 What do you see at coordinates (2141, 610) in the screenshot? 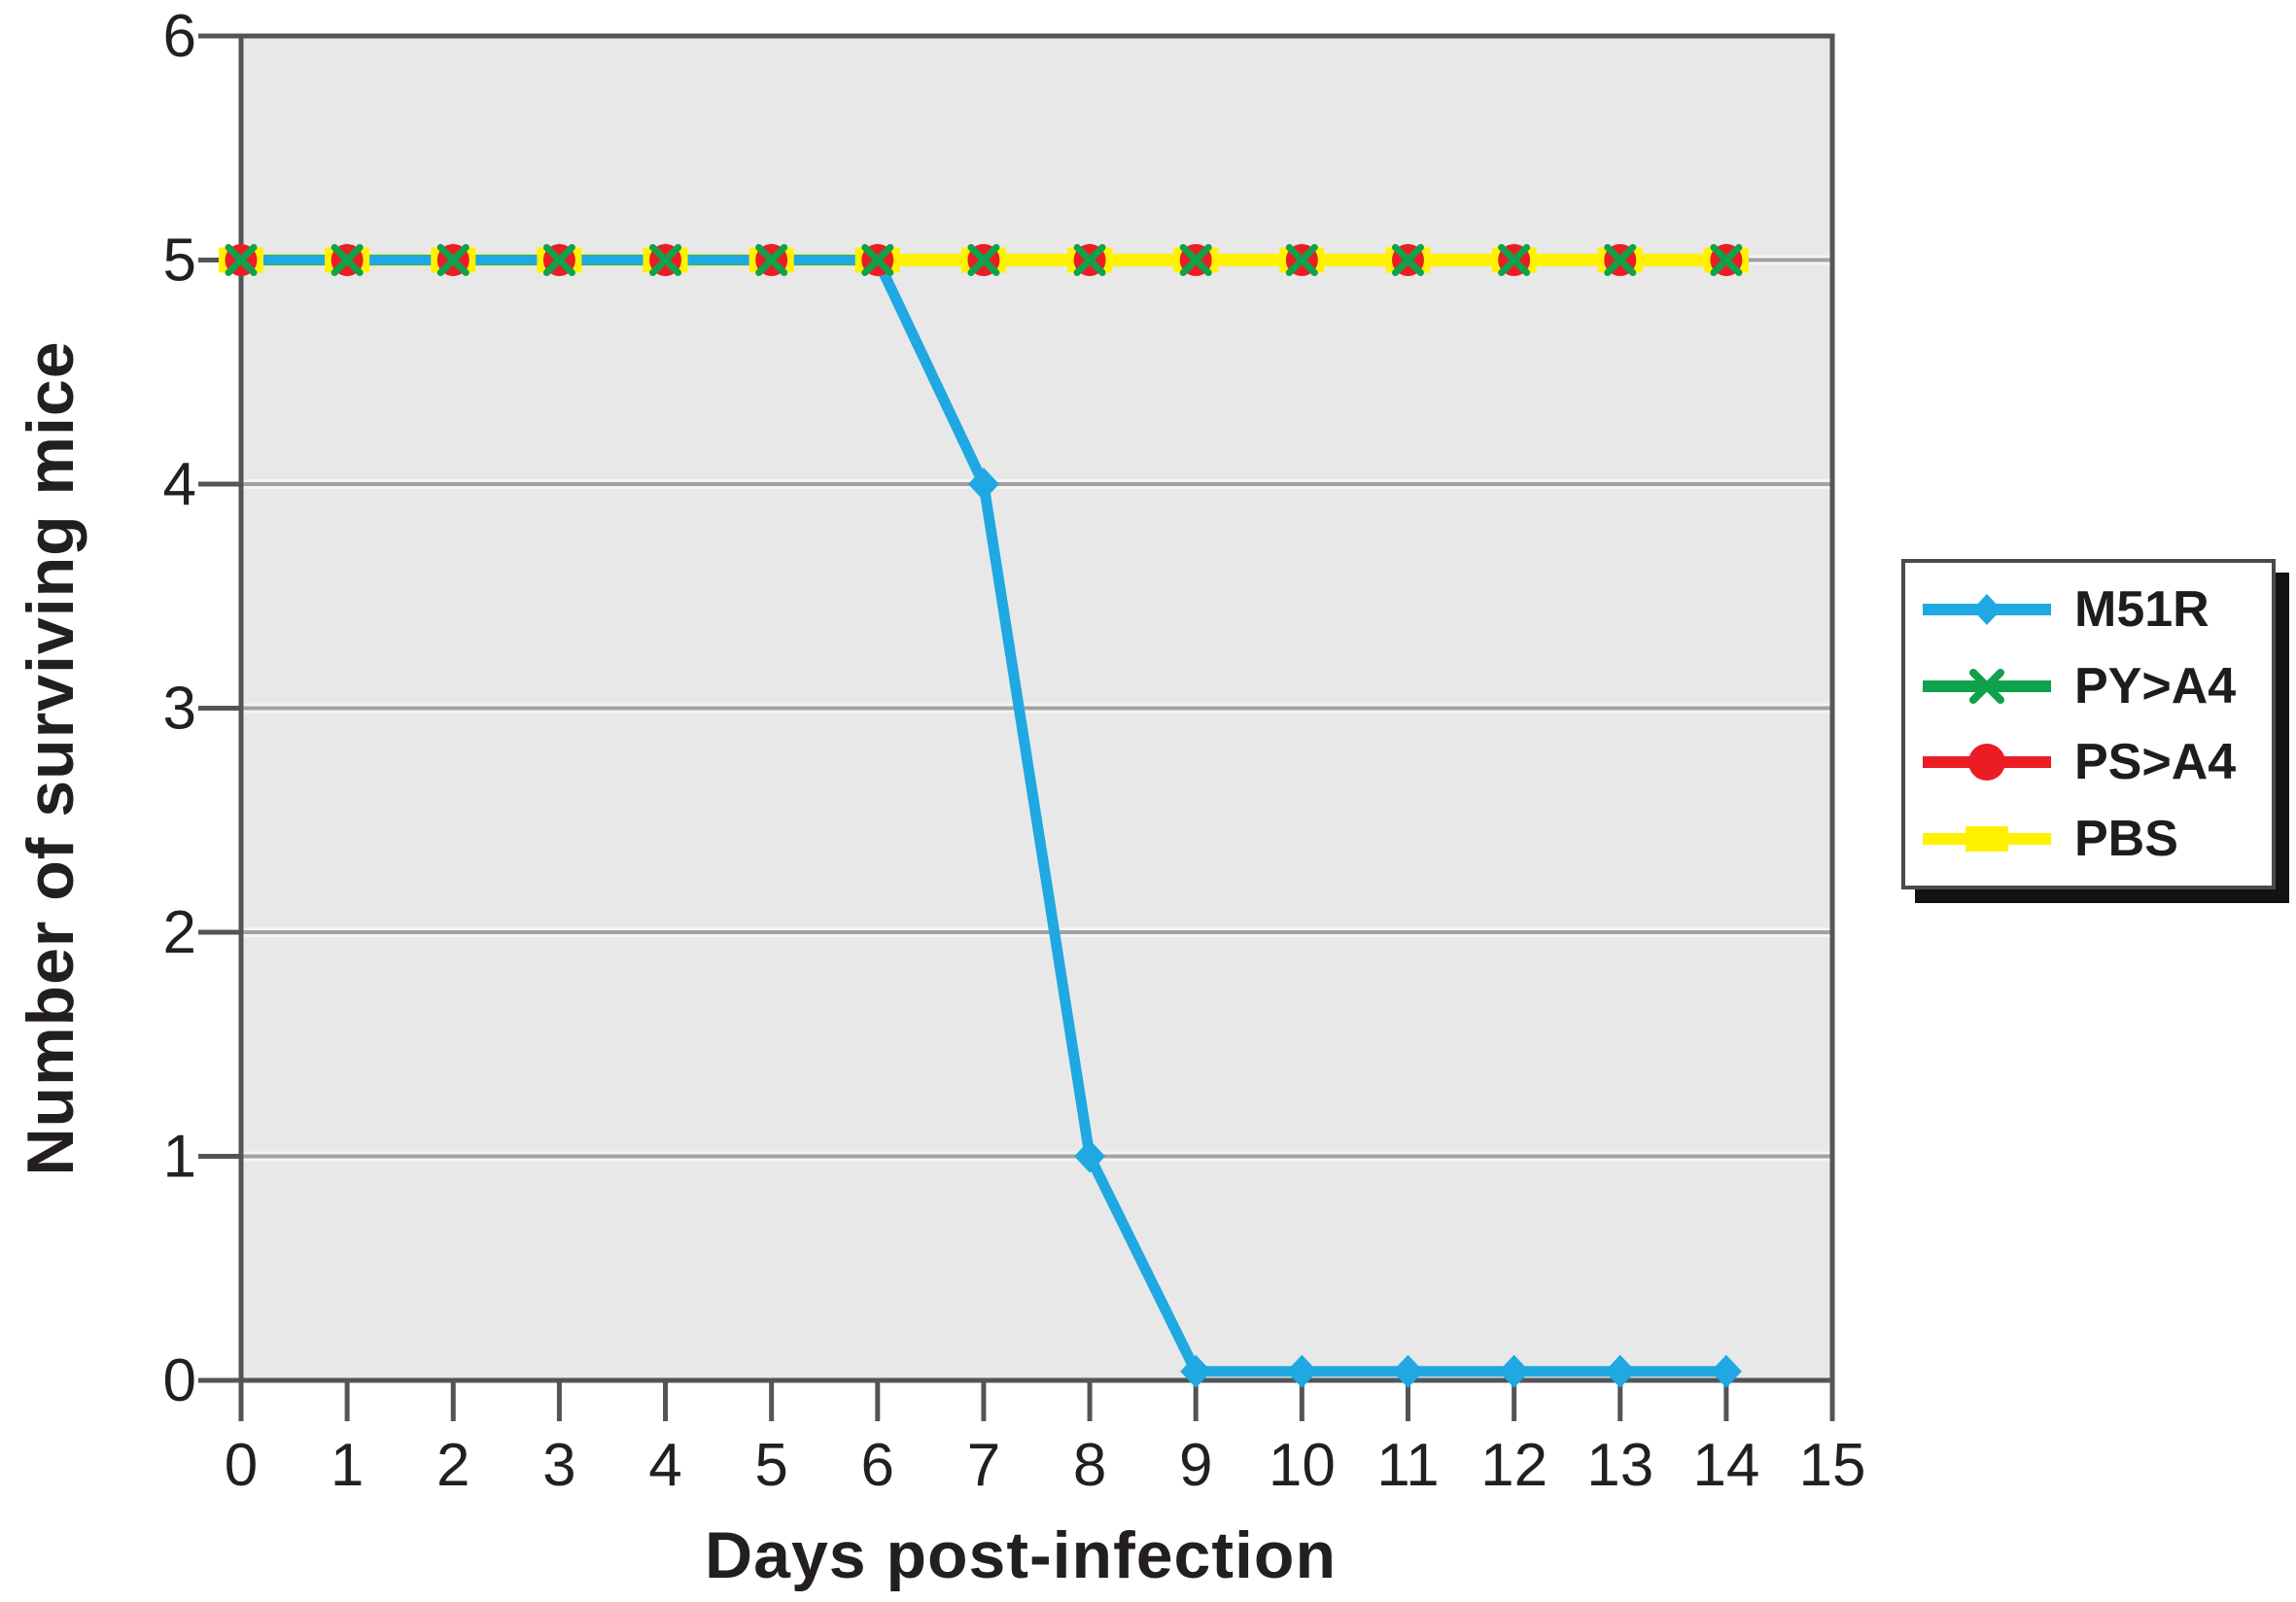
I see `legend-label: M51R` at bounding box center [2141, 610].